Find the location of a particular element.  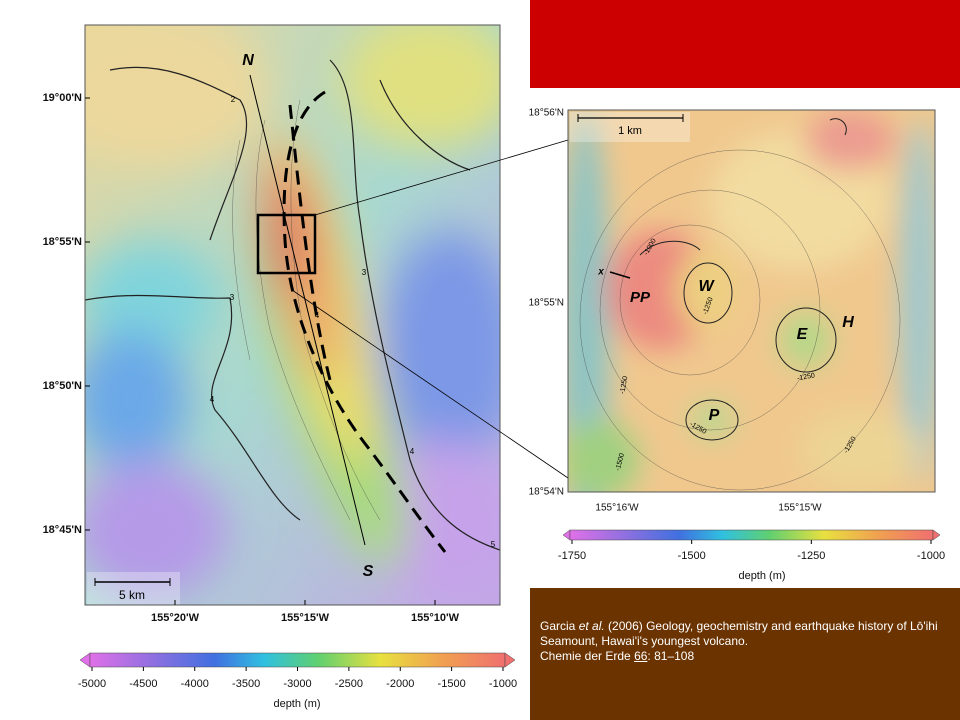

caption-volume: 66 is located at coordinates (641, 656).